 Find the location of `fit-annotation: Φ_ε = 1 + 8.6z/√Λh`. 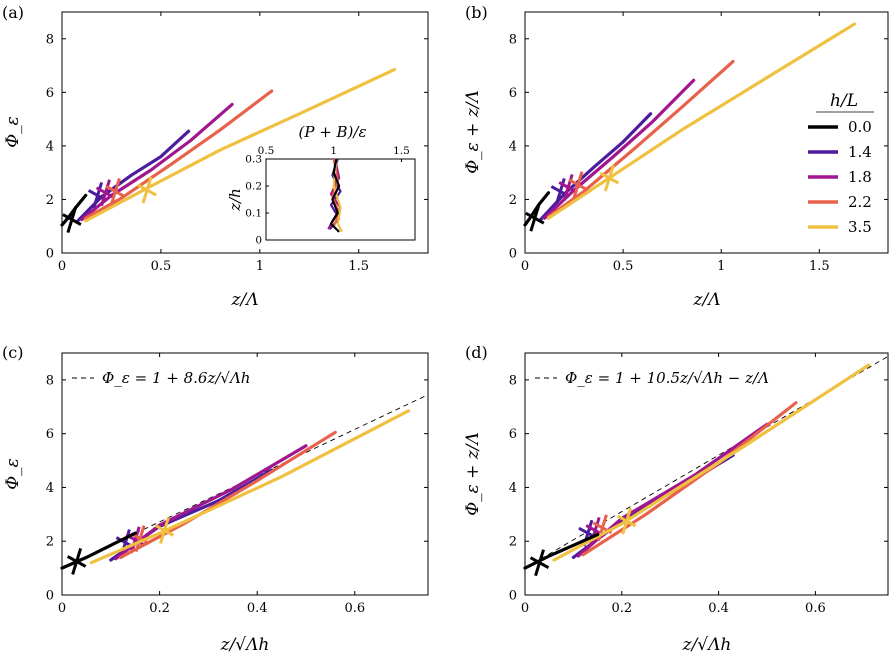

fit-annotation: Φ_ε = 1 + 8.6z/√Λh is located at coordinates (176, 378).